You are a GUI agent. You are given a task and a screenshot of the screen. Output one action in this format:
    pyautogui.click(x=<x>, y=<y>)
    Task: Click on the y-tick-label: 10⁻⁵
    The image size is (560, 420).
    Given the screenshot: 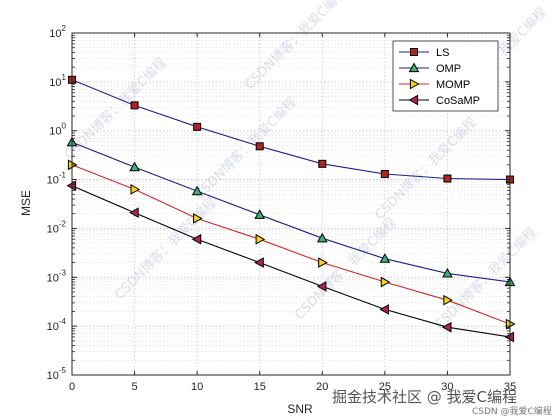 What is the action you would take?
    pyautogui.click(x=57, y=374)
    